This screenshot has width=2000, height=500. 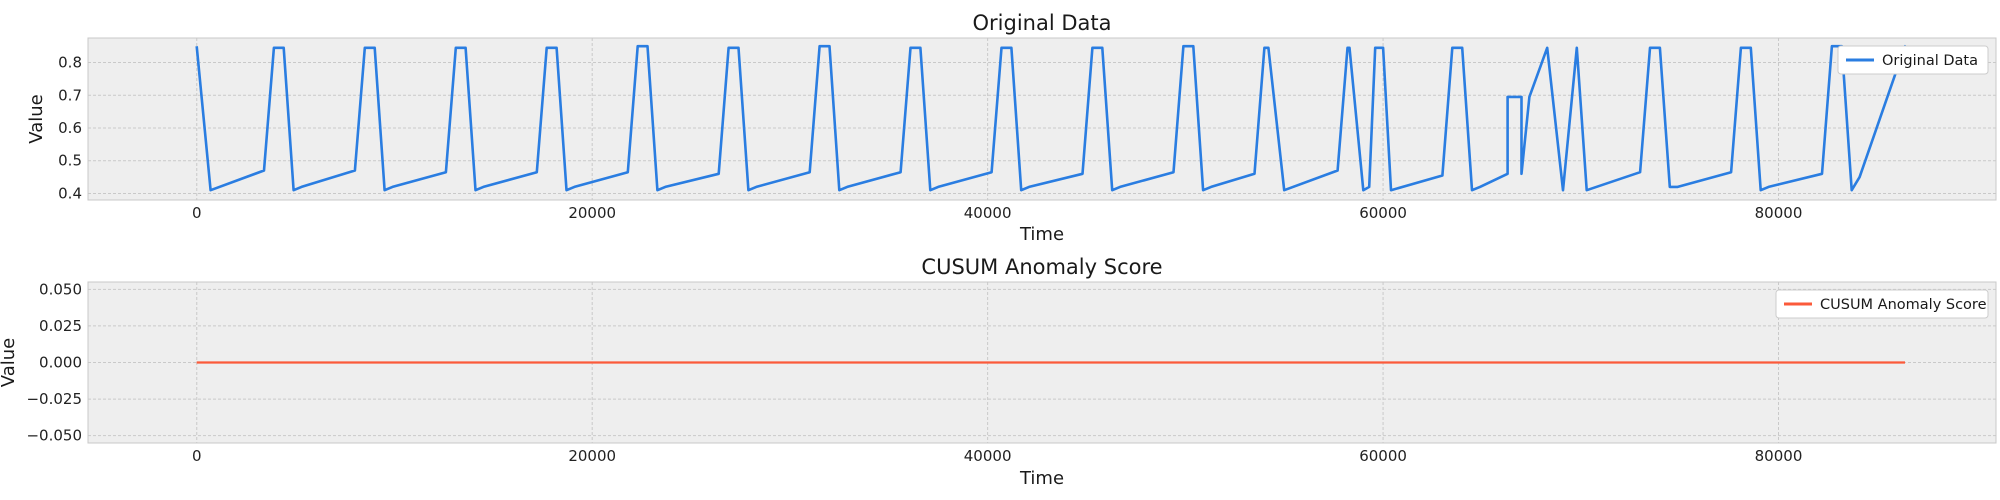 What do you see at coordinates (1903, 305) in the screenshot?
I see `legend-entry-cusum-anomaly-score: CUSUM Anomaly Score` at bounding box center [1903, 305].